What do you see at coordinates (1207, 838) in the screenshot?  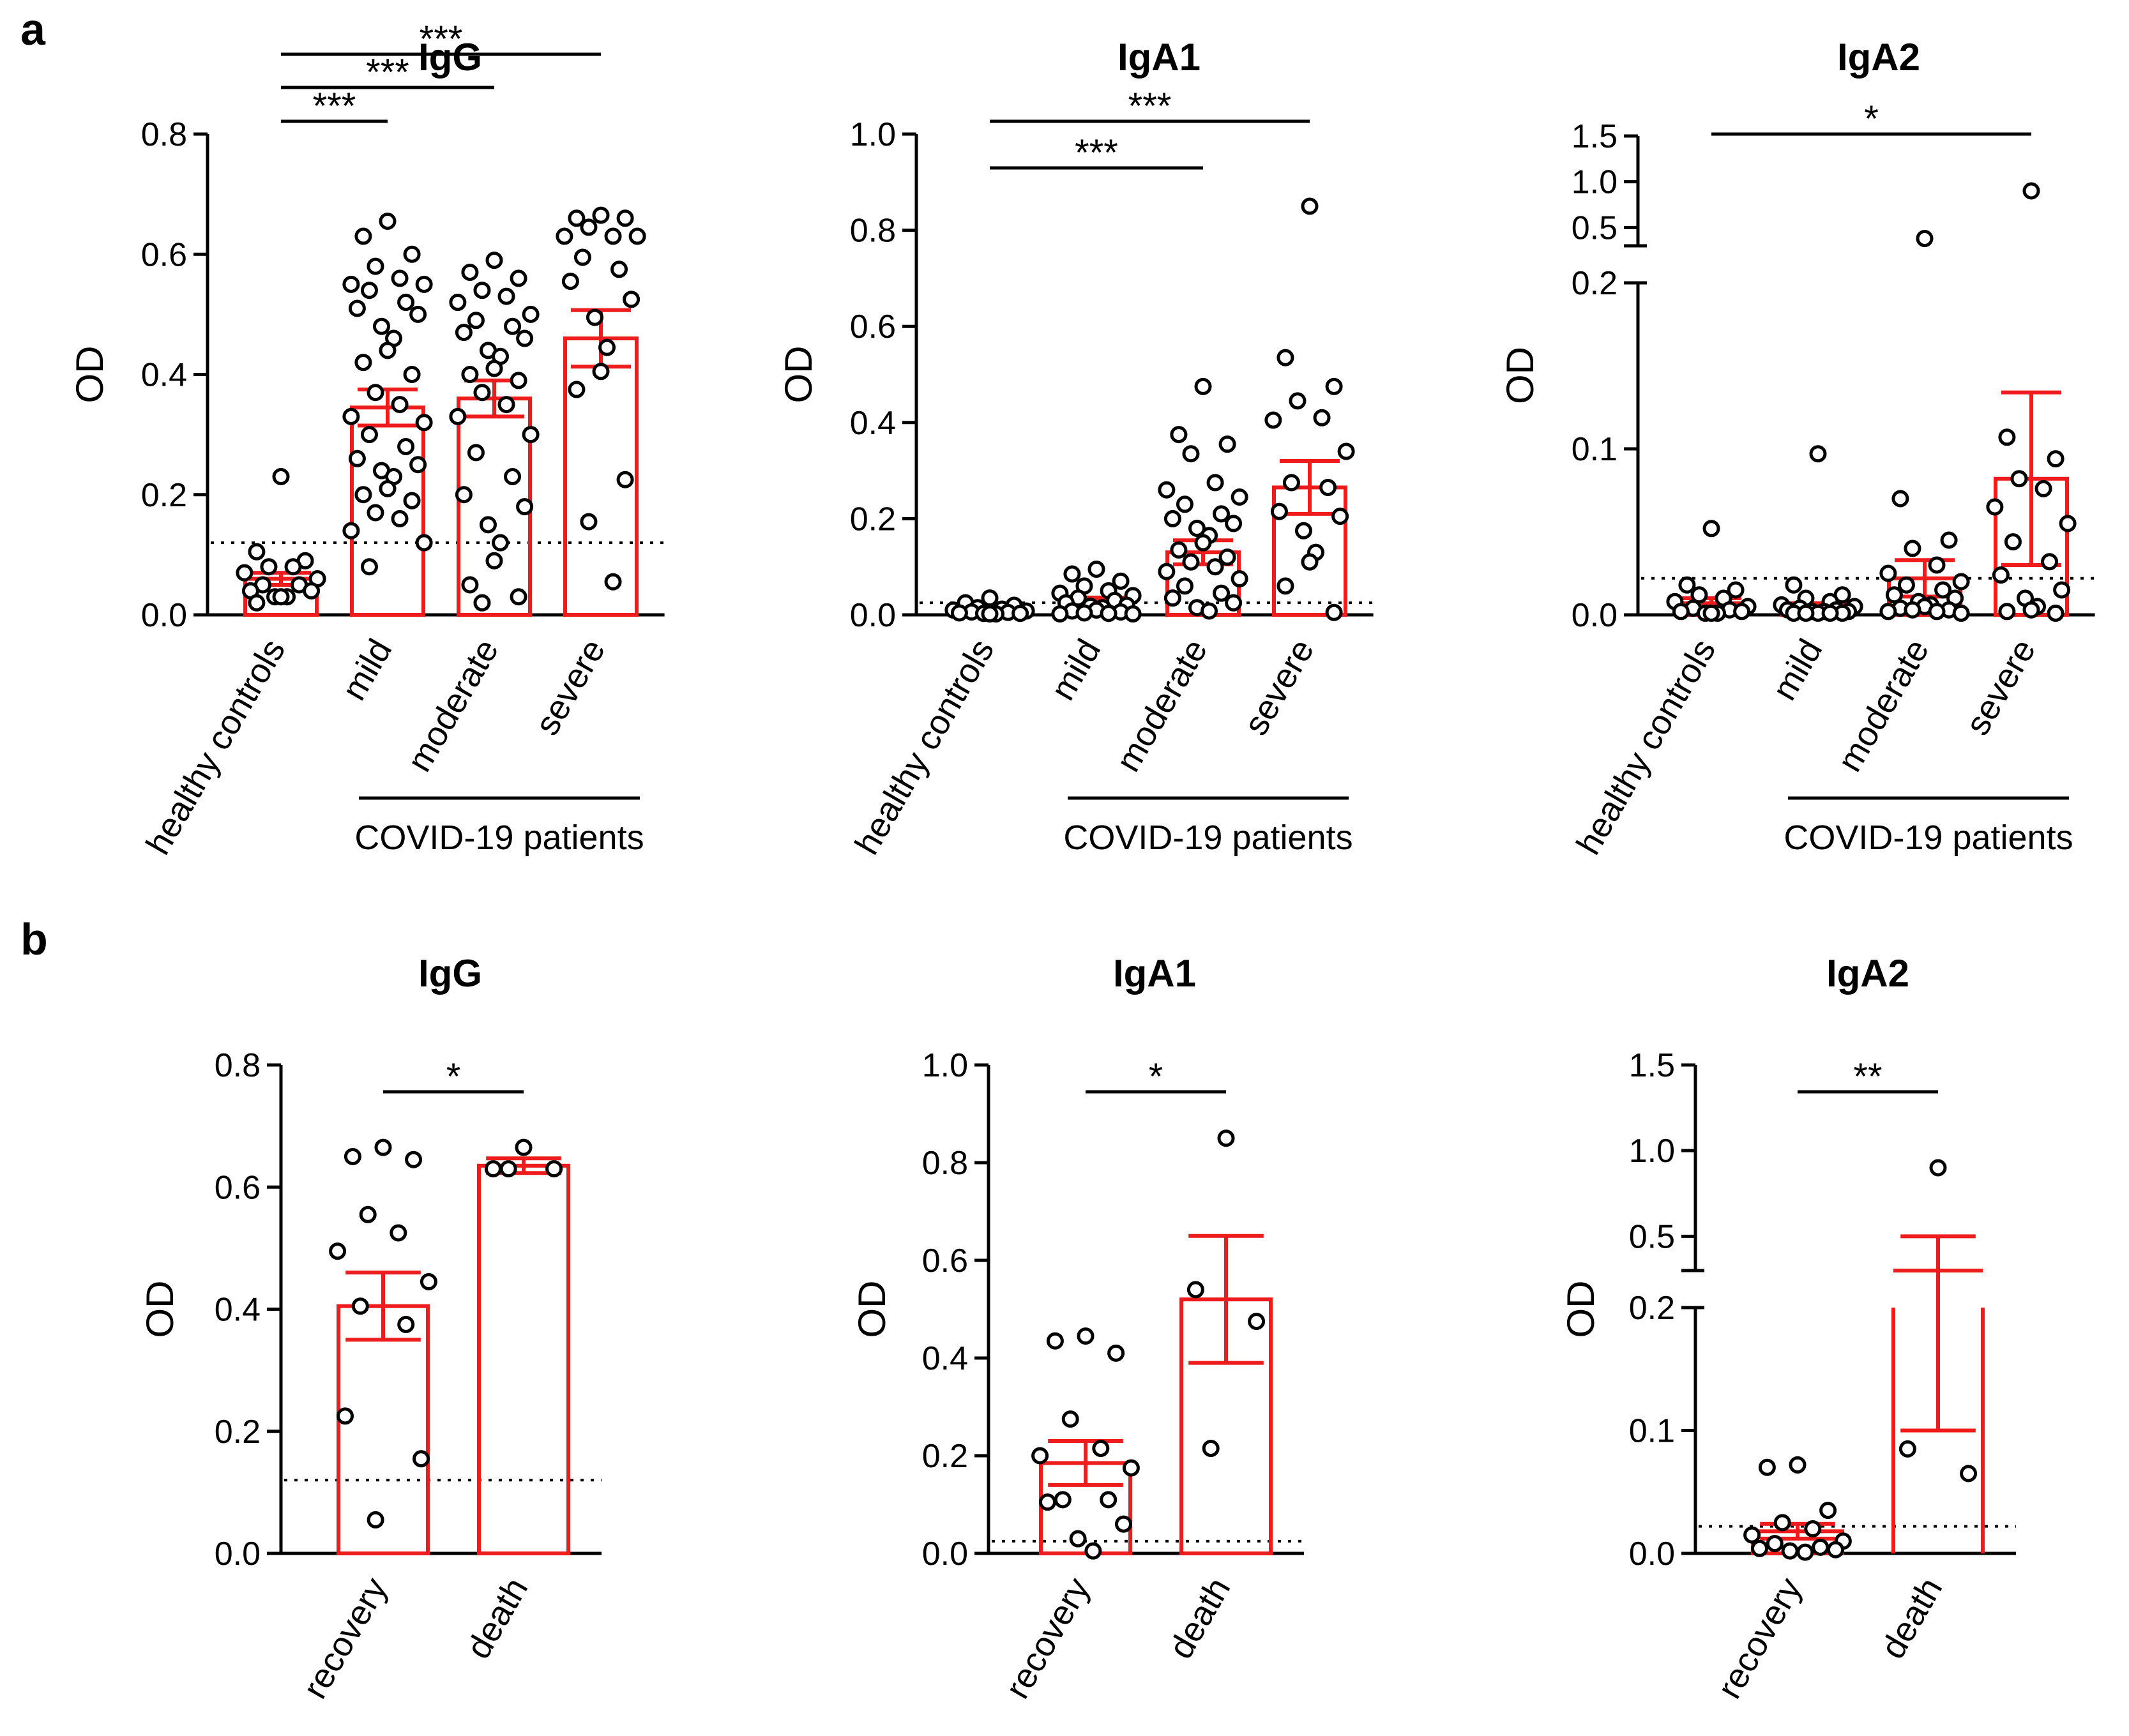 I see `group-label: COVID-19 patients` at bounding box center [1207, 838].